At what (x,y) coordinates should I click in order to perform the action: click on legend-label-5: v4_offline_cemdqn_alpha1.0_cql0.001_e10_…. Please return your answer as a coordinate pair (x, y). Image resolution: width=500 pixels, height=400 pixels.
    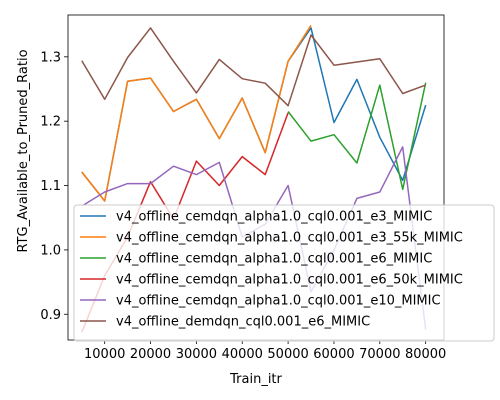
    Looking at the image, I should click on (278, 301).